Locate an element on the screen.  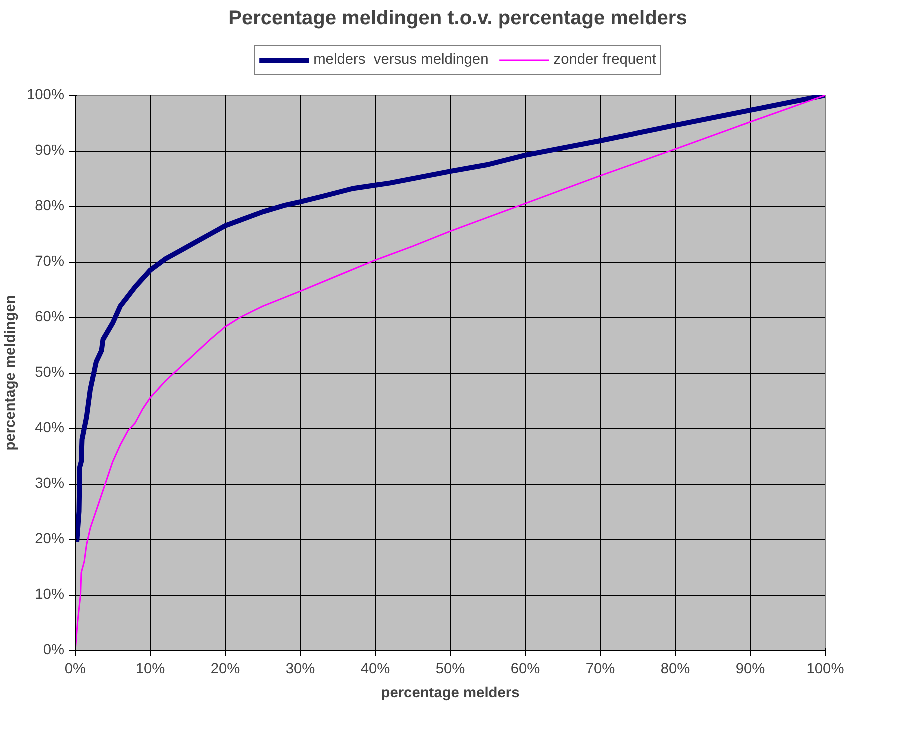
y-tick-label: 60% is located at coordinates (50, 318).